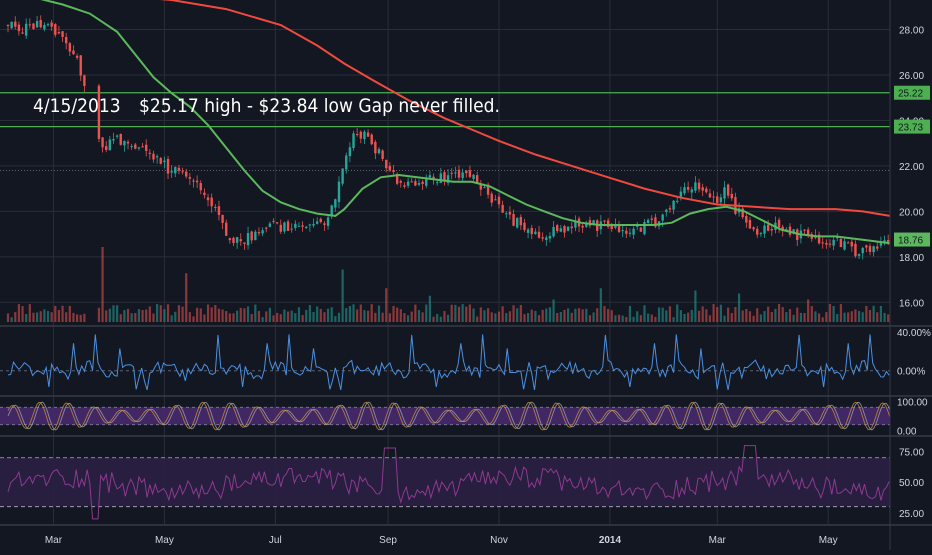  What do you see at coordinates (441, 540) in the screenshot?
I see `time-axis: Mar May Jul Sep Nov 2014 Mar May` at bounding box center [441, 540].